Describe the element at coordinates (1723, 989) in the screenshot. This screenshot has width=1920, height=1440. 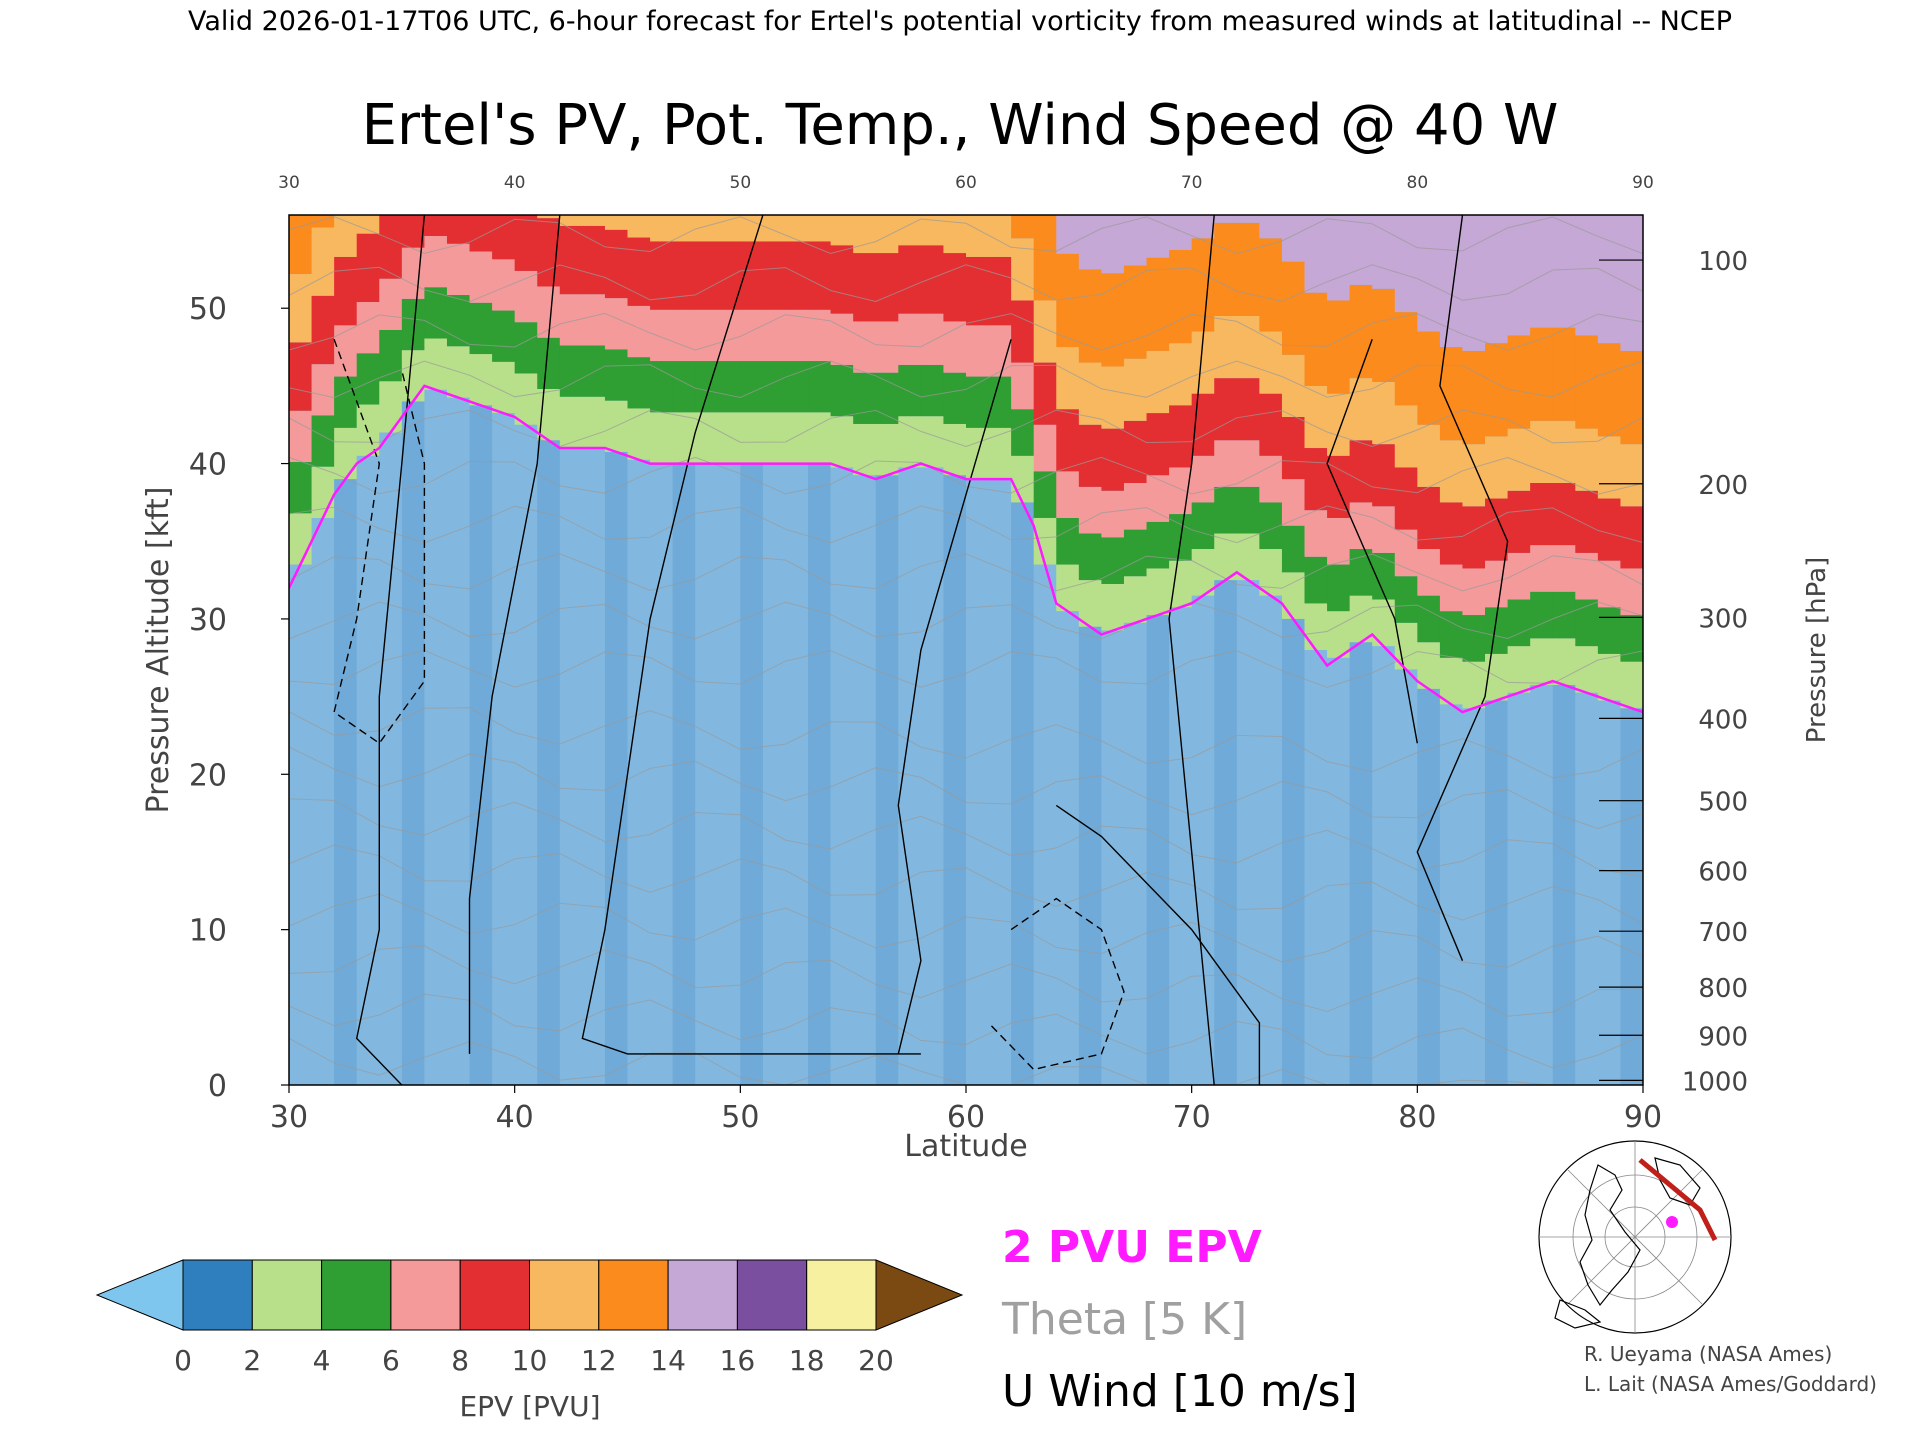
I see `pressure-tick-label: 800` at that location.